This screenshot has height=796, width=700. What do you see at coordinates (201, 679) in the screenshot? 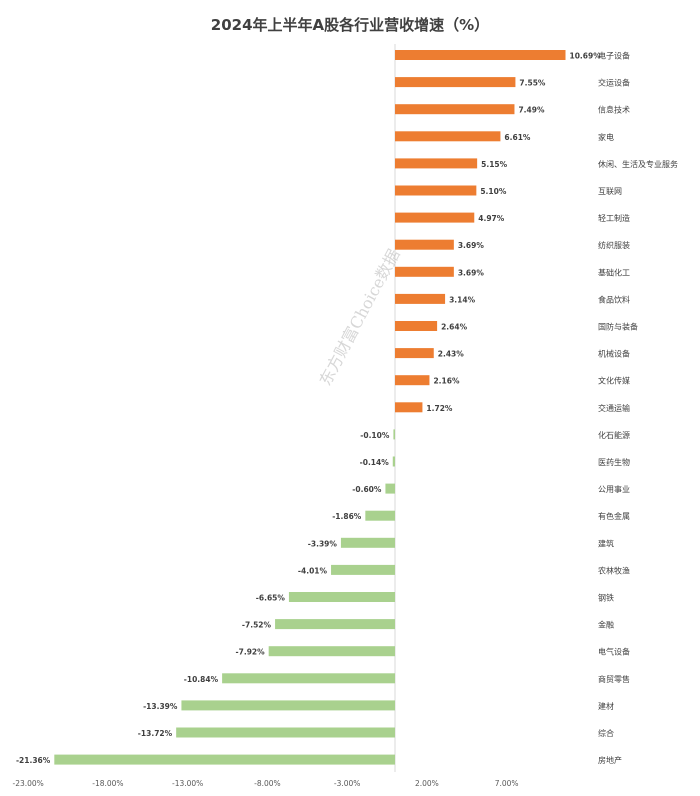
I see `data-label: -10.84%` at bounding box center [201, 679].